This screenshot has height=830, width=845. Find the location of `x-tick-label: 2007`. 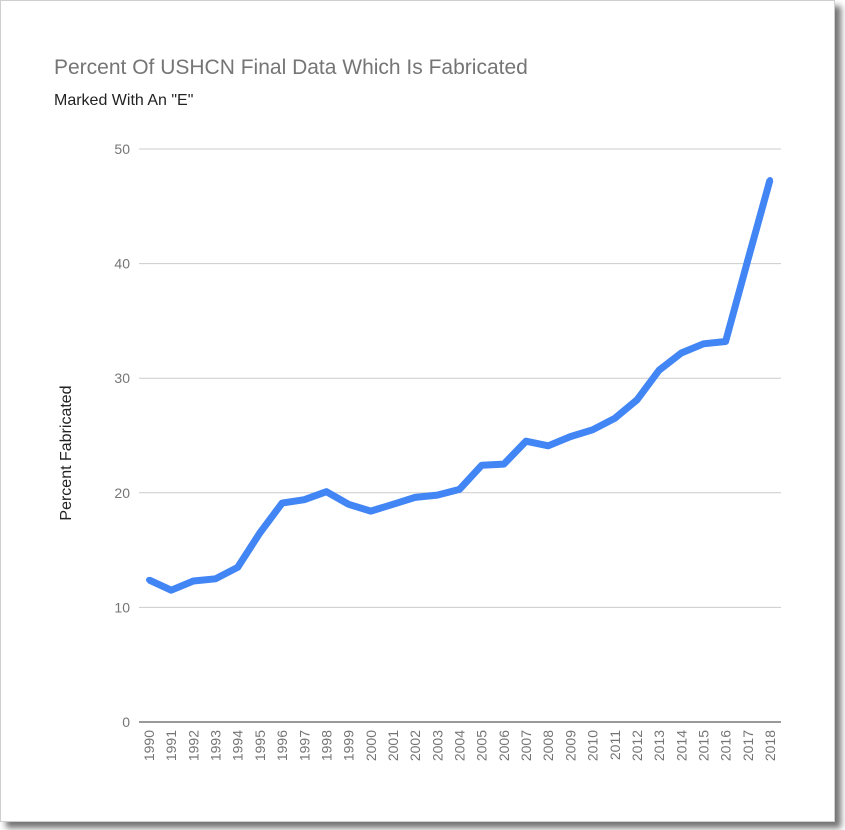

x-tick-label: 2007 is located at coordinates (526, 745).